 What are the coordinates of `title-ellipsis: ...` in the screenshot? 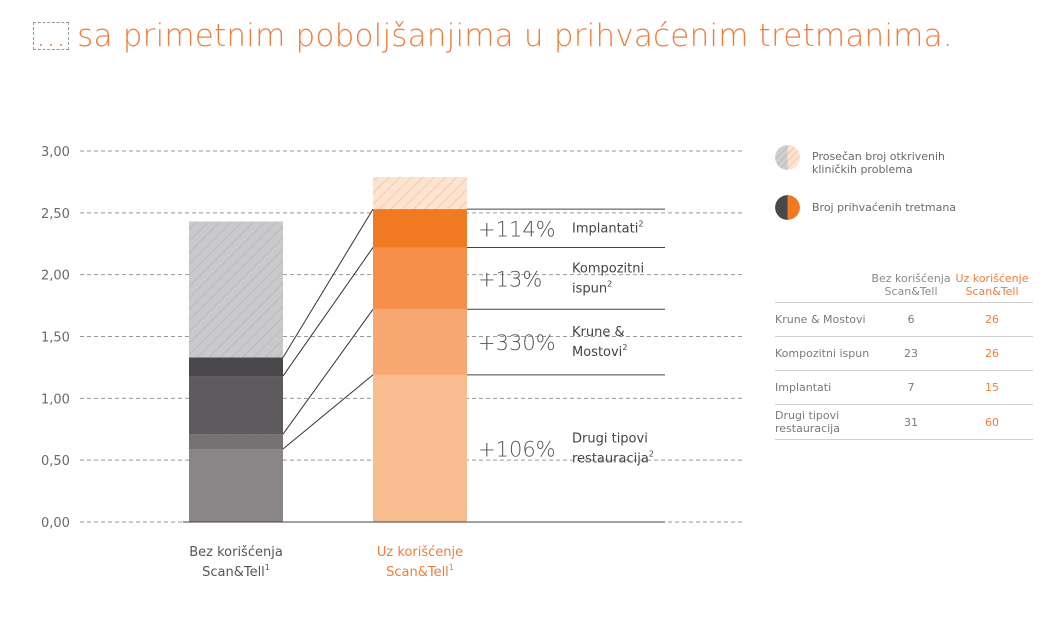 It's located at (51, 36).